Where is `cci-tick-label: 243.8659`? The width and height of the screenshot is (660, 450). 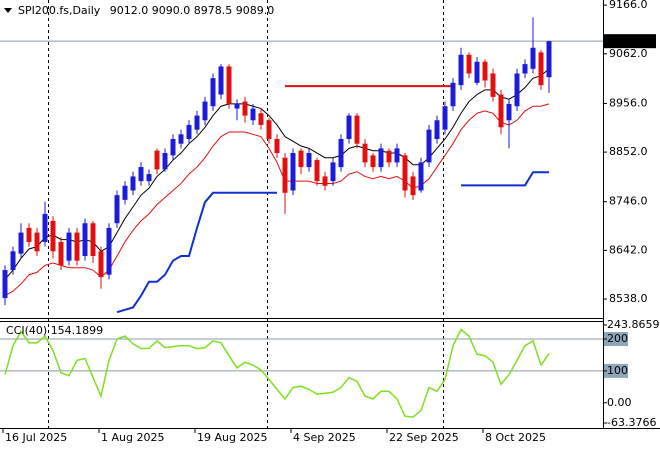
cci-tick-label: 243.8659 is located at coordinates (633, 324).